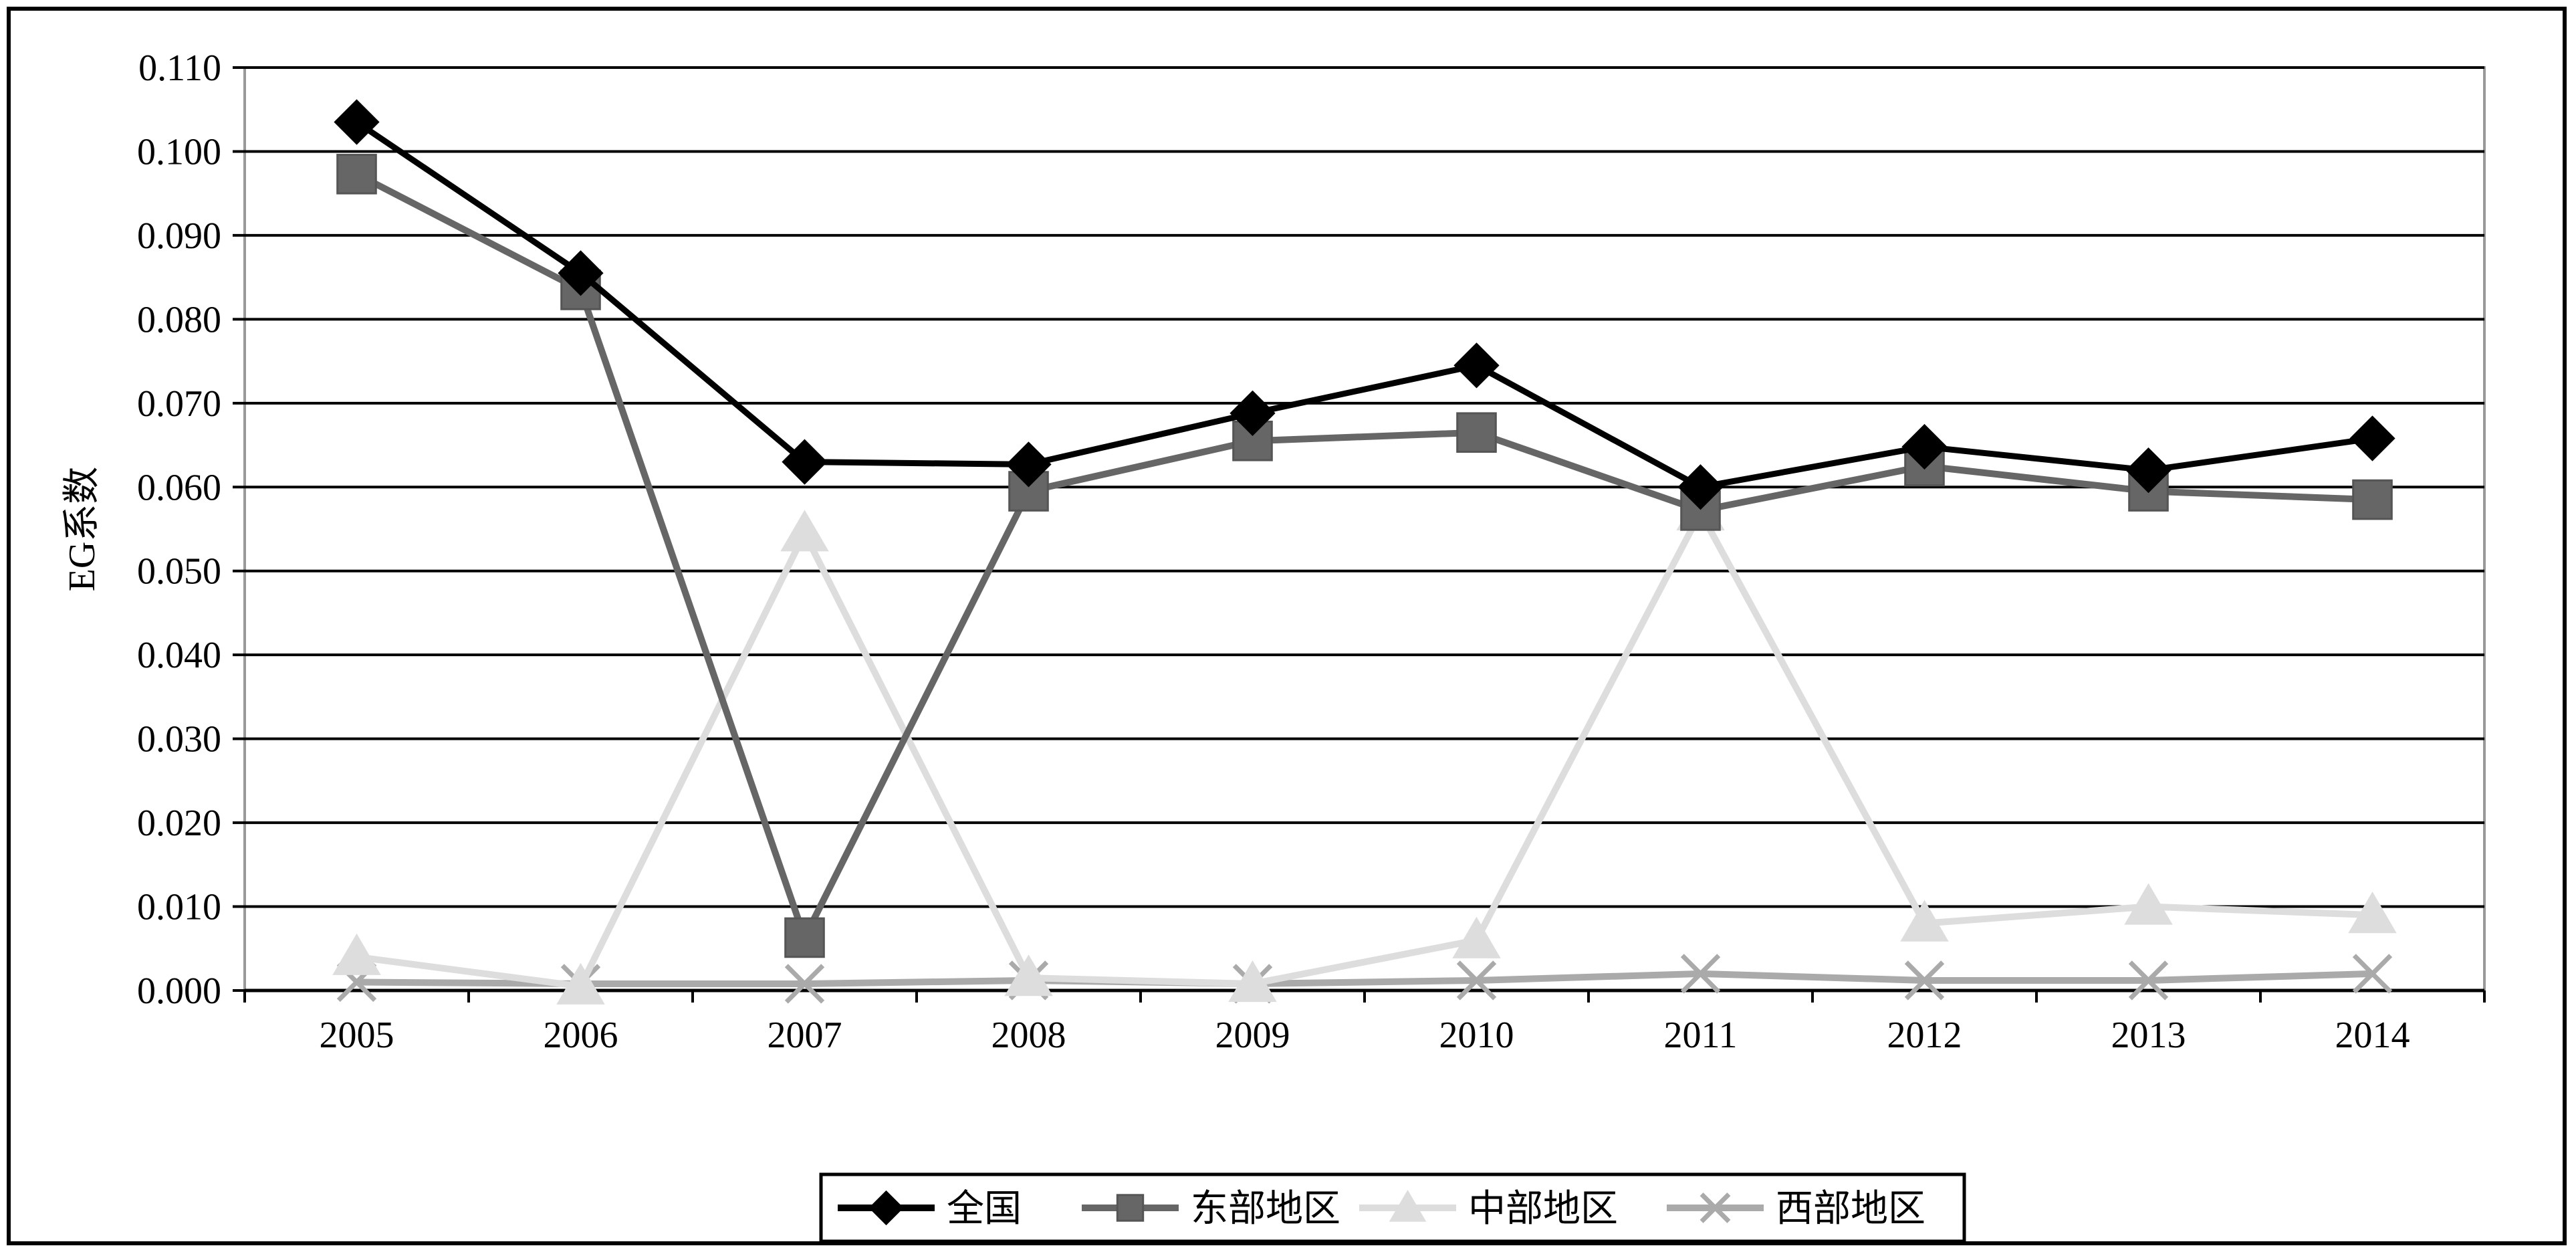 The image size is (2576, 1254). I want to click on x-tick-label: 2007, so click(805, 1035).